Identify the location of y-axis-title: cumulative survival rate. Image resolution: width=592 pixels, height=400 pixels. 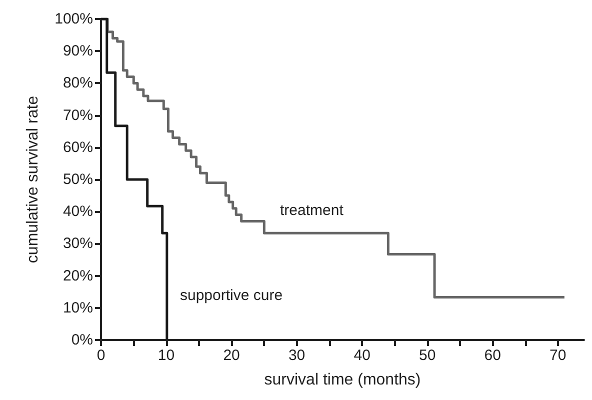
(33, 180).